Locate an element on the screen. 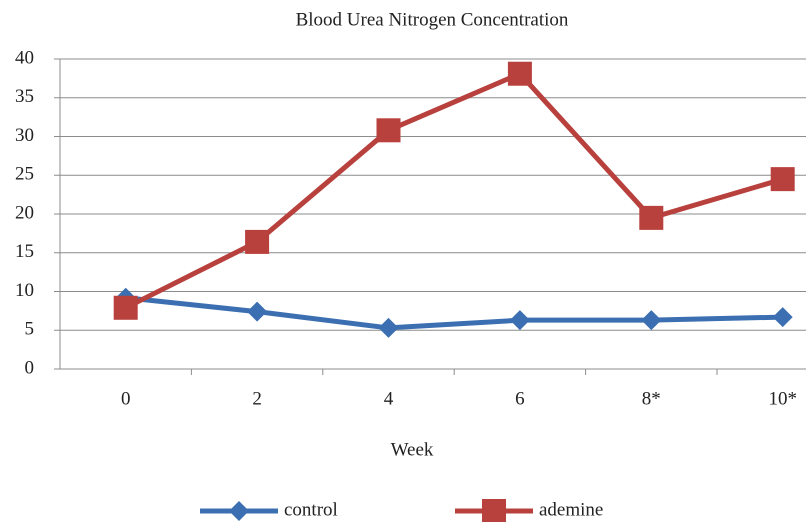 Image resolution: width=806 pixels, height=522 pixels. legend-label: control is located at coordinates (311, 509).